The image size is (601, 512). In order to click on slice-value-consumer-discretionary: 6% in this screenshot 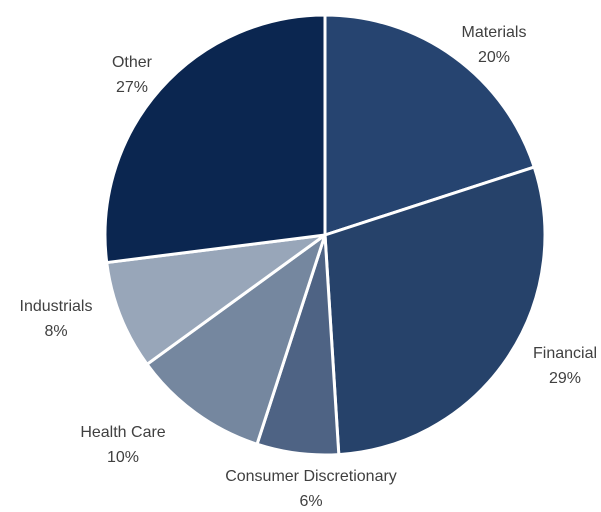, I will do `click(310, 501)`.